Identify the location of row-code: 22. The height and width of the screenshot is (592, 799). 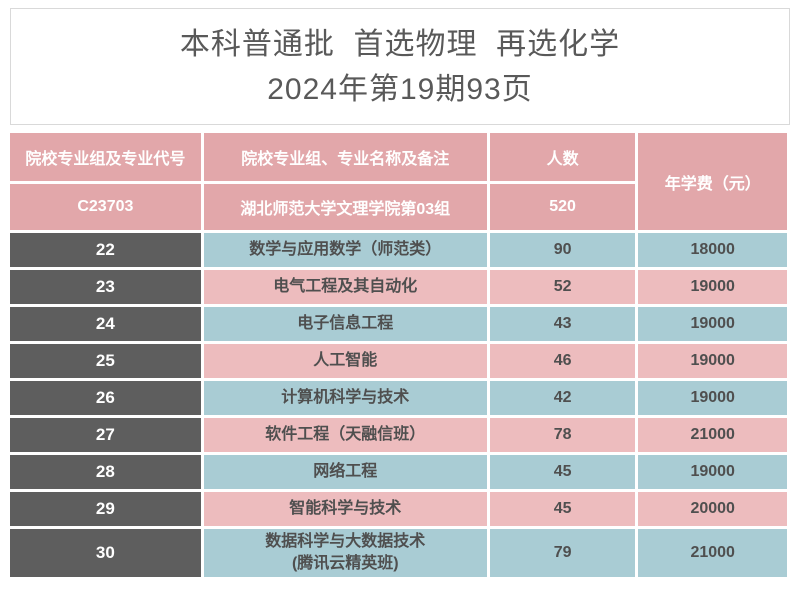
(105, 250).